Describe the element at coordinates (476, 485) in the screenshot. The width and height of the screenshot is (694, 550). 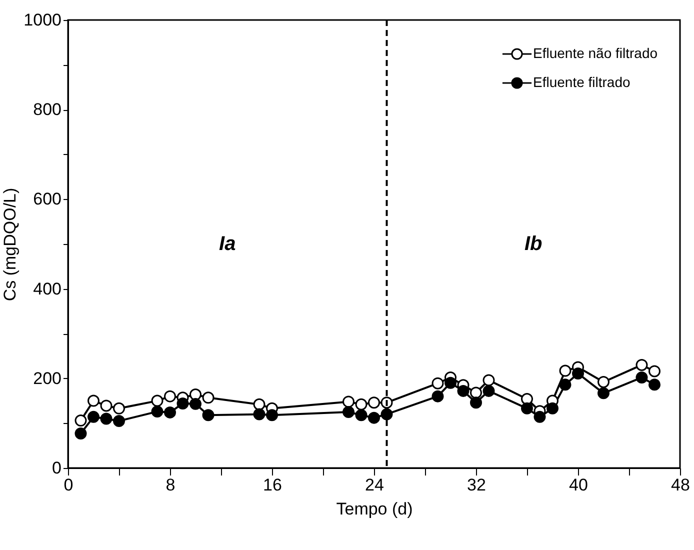
I see `x-tick-label: 32` at that location.